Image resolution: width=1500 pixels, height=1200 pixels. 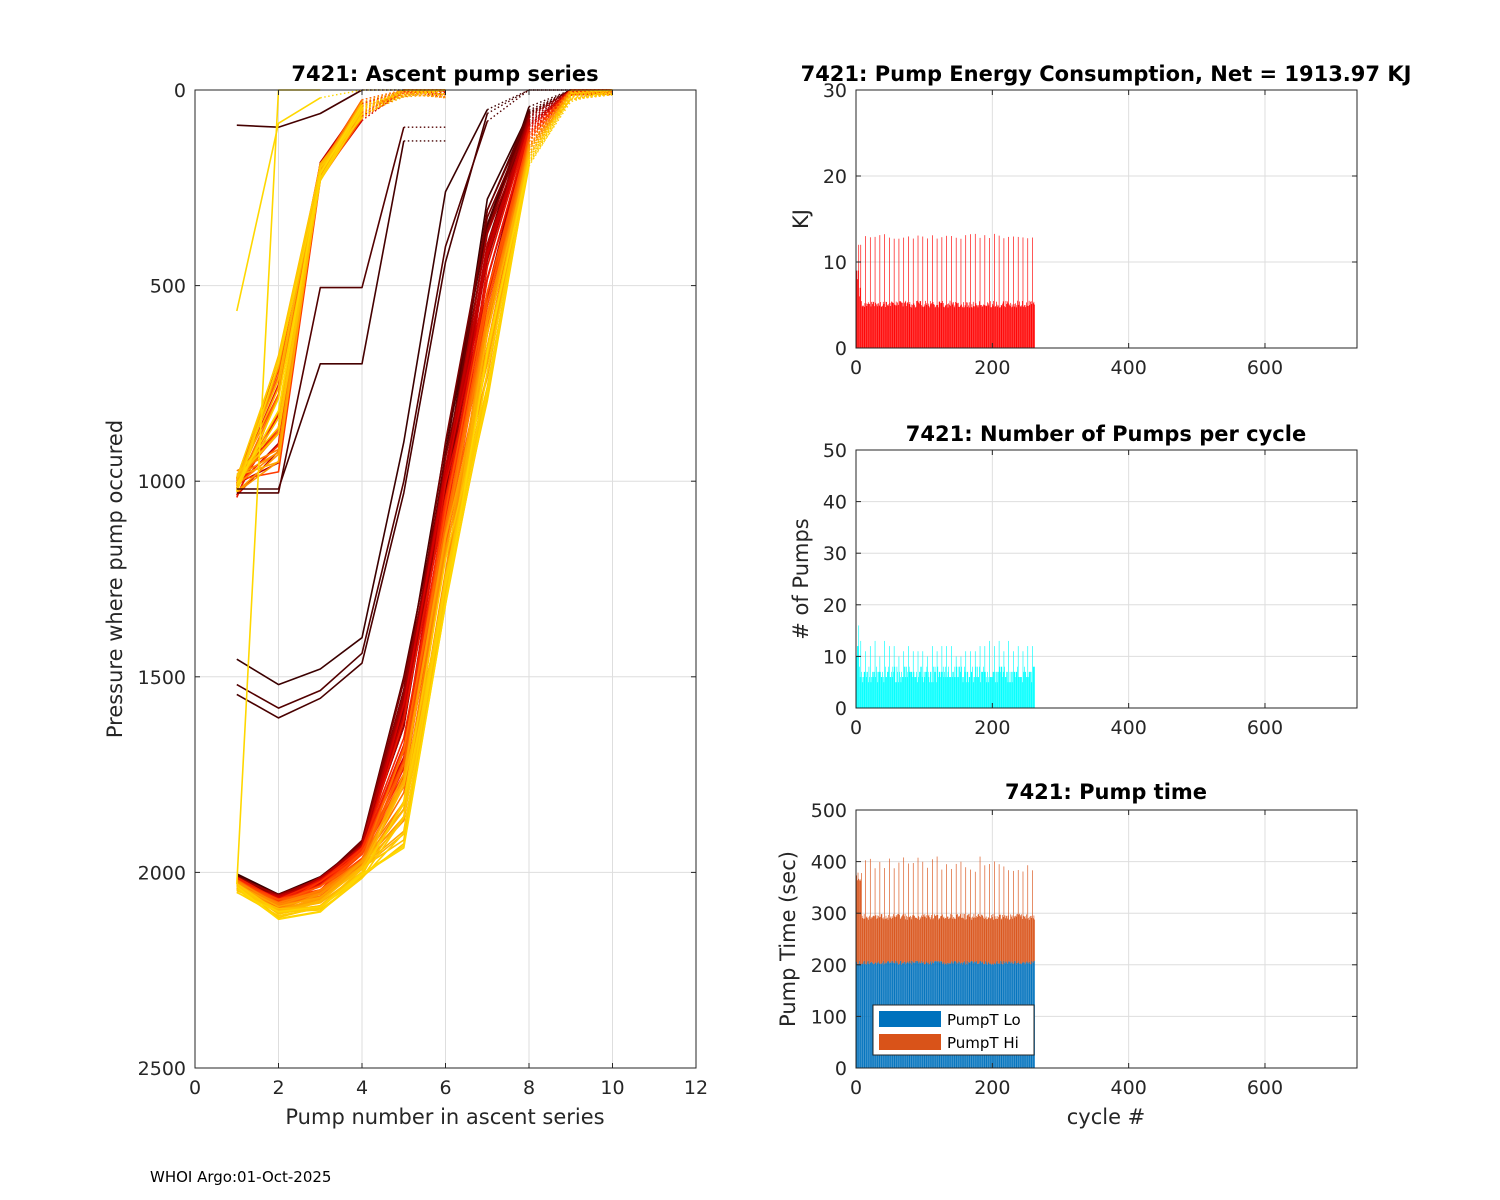 What do you see at coordinates (403, 104) in the screenshot?
I see `ascent-line-park1000-surface` at bounding box center [403, 104].